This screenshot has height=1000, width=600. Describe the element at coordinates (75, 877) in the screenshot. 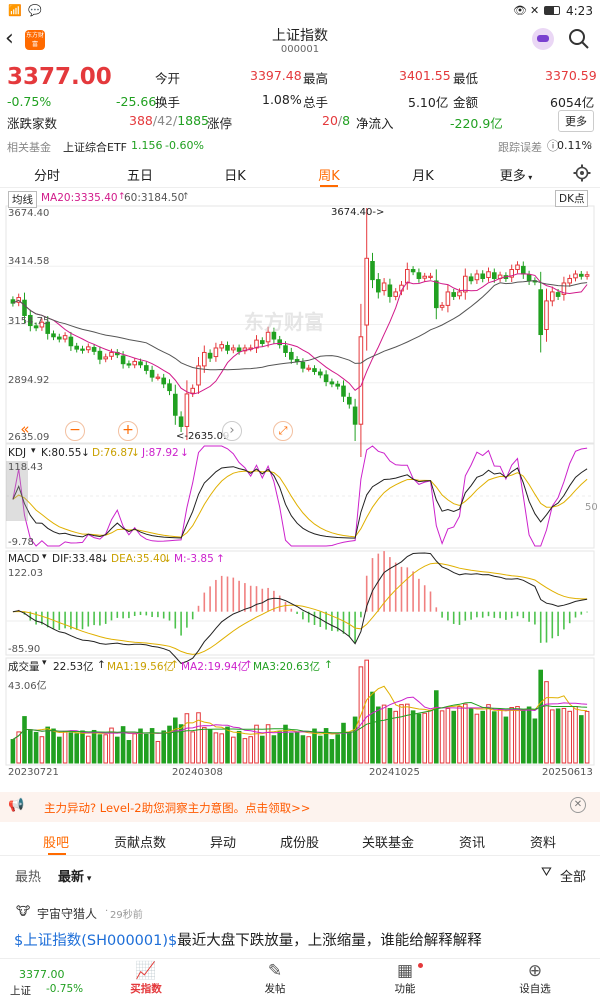

I see `sort-latest: 最新 ▾` at that location.